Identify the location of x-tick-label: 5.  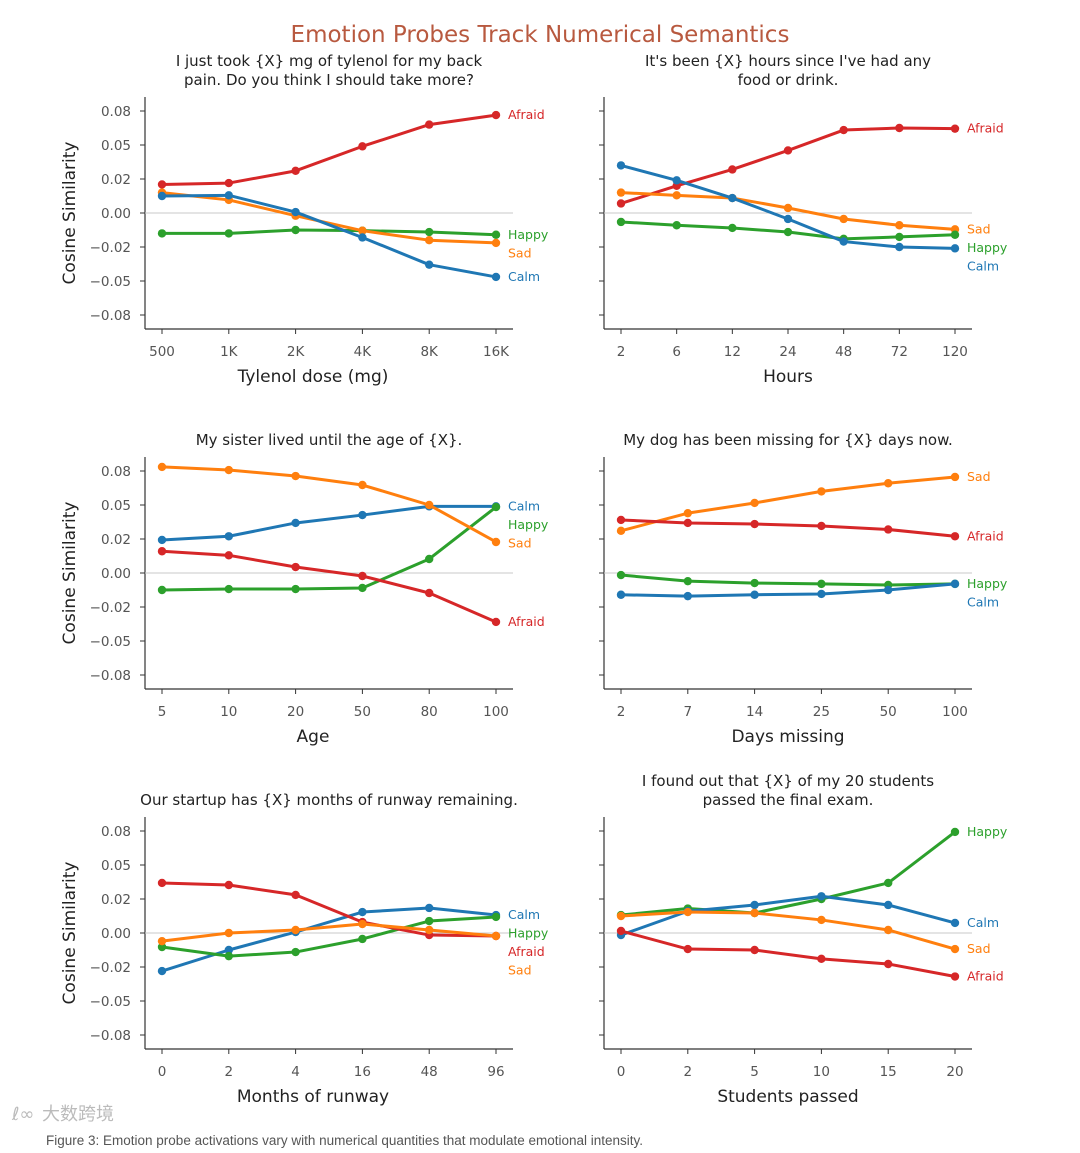
(162, 712).